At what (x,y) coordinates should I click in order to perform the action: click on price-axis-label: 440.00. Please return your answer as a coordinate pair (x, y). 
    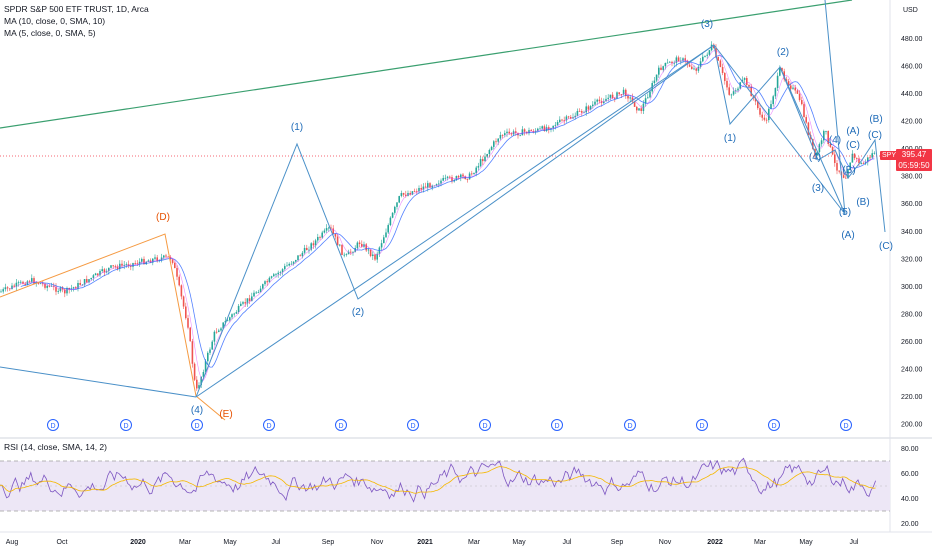
    Looking at the image, I should click on (912, 94).